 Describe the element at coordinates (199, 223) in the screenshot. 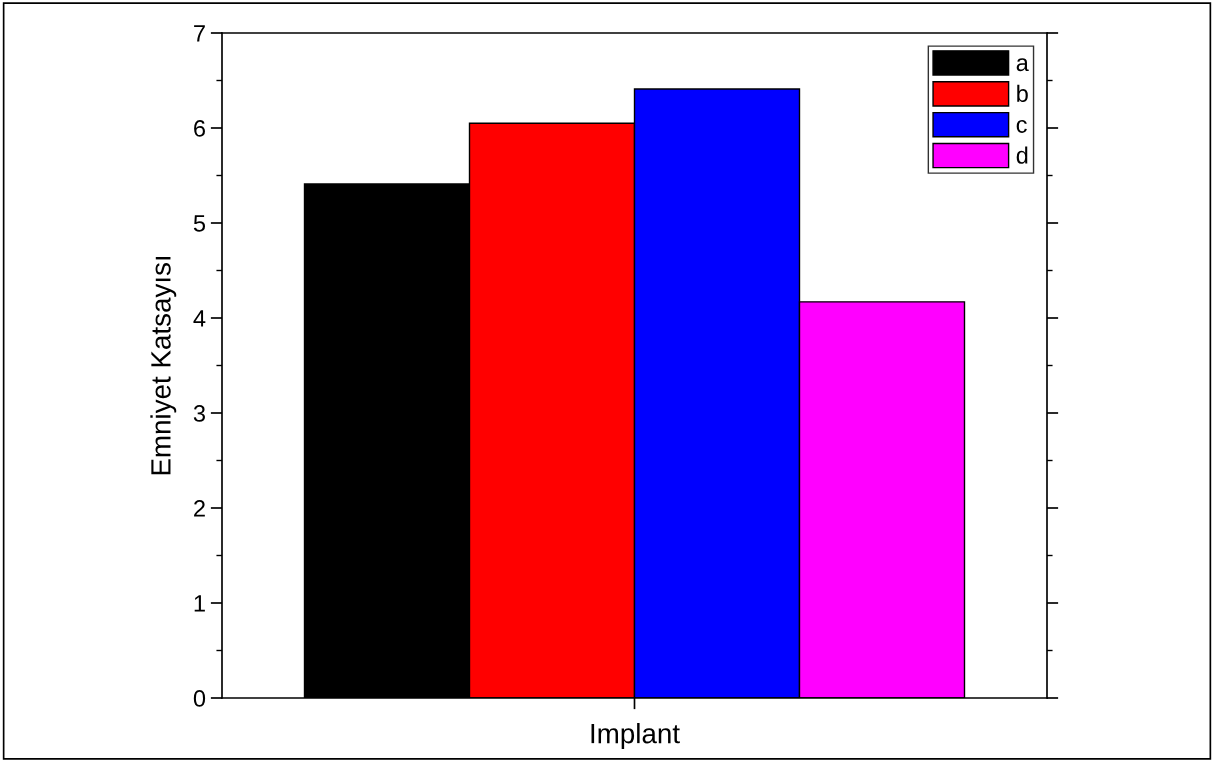

I see `y-tick-label: 5` at that location.